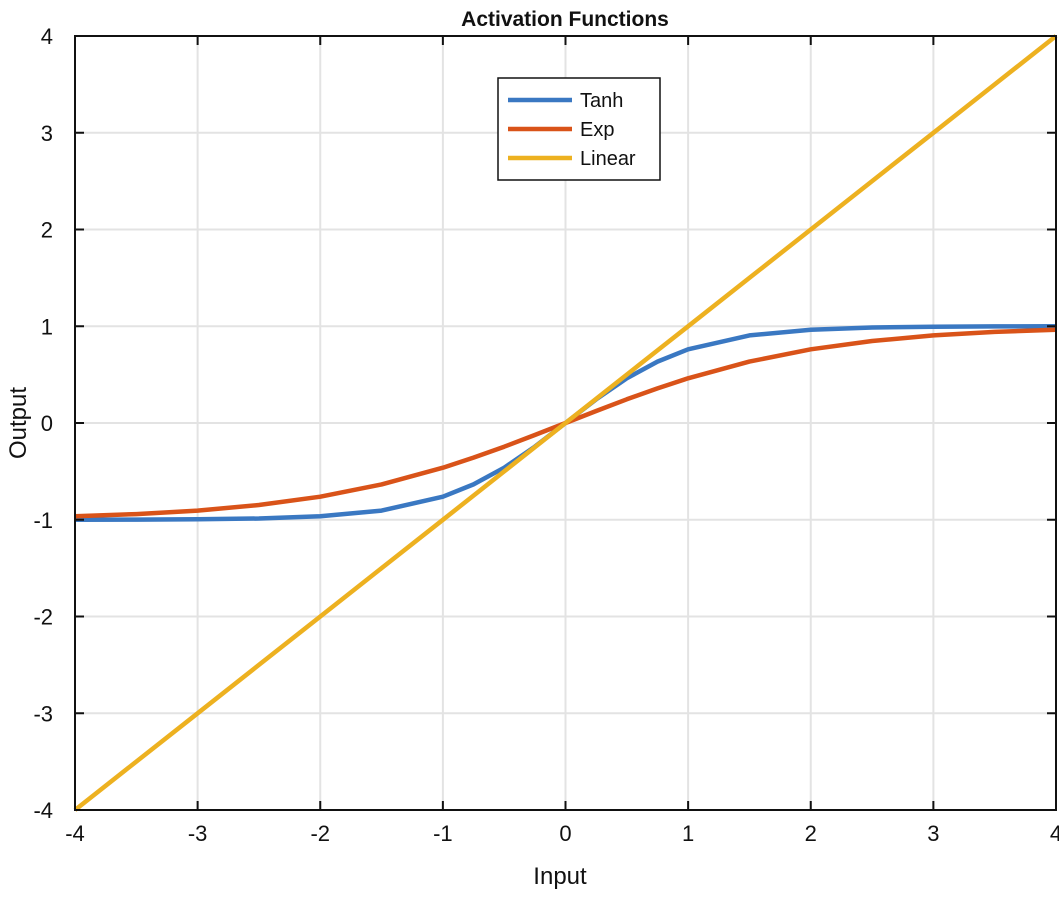  What do you see at coordinates (47, 133) in the screenshot?
I see `y-tick-label: 3` at bounding box center [47, 133].